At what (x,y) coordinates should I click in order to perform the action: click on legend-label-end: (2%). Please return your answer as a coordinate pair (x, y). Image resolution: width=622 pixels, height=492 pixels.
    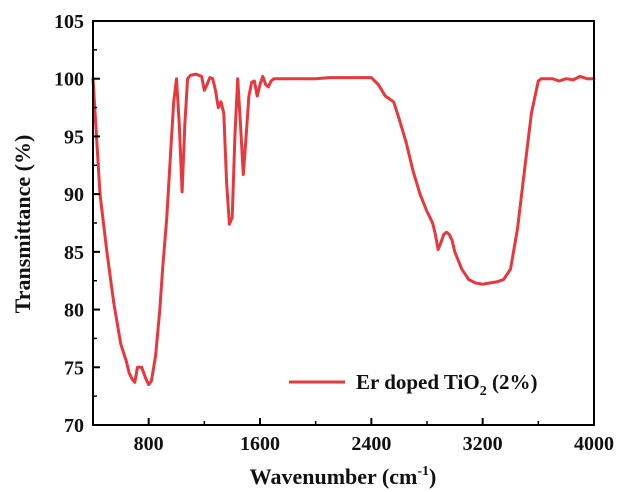
    Looking at the image, I should click on (512, 382).